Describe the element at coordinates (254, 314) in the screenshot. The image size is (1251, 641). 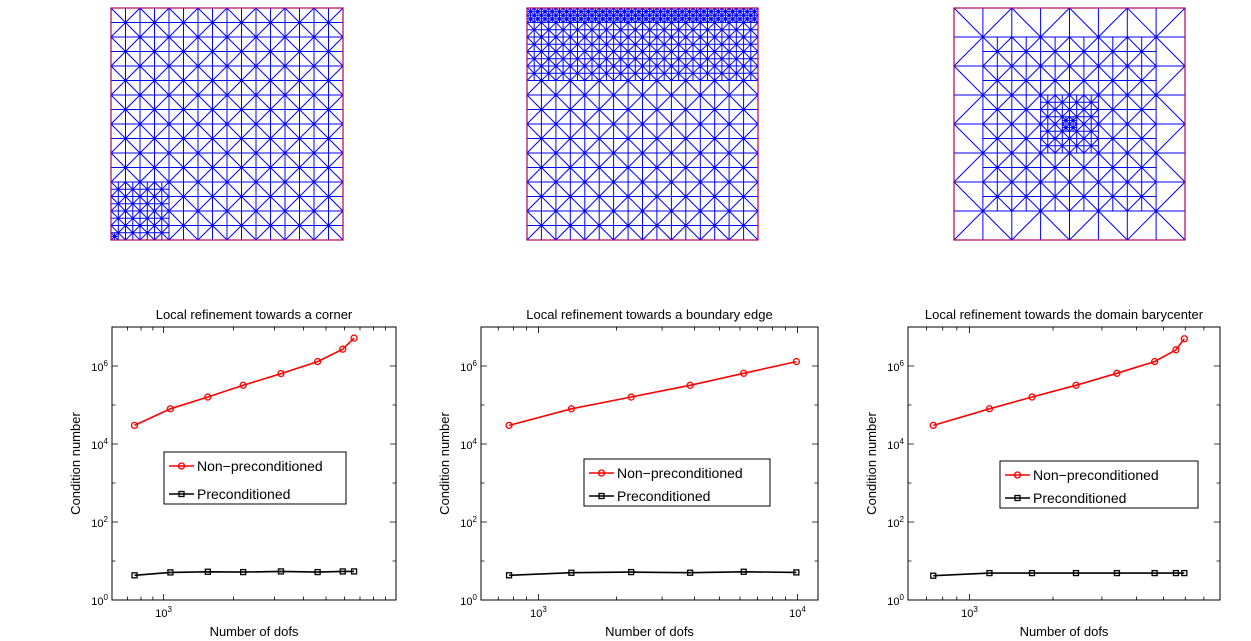
I see `chart-title: Local refinement towards a corner` at that location.